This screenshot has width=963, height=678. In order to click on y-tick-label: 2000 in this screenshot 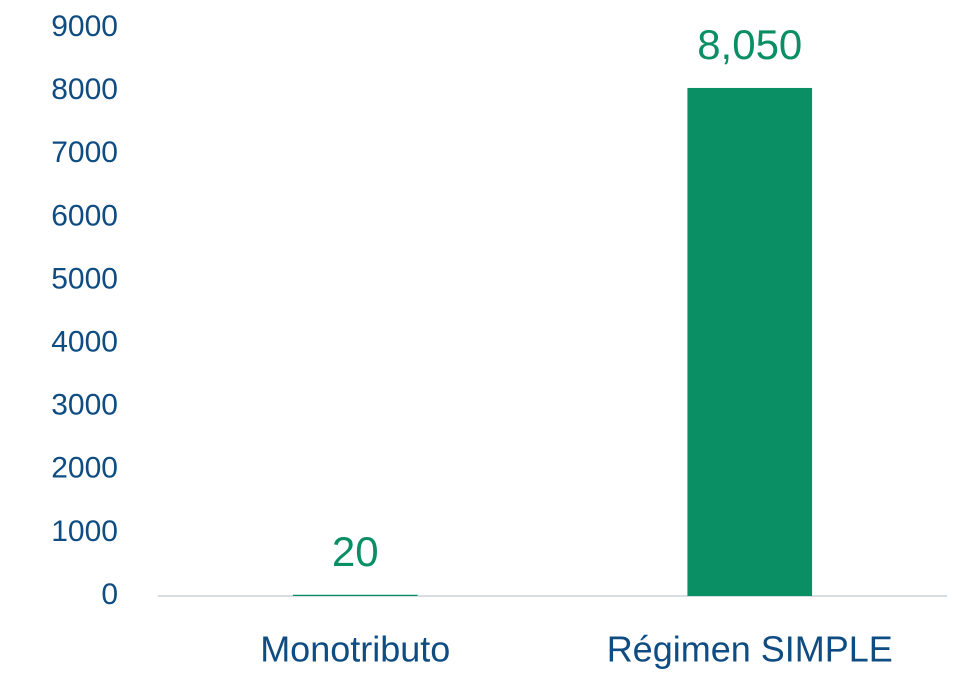, I will do `click(84, 468)`.